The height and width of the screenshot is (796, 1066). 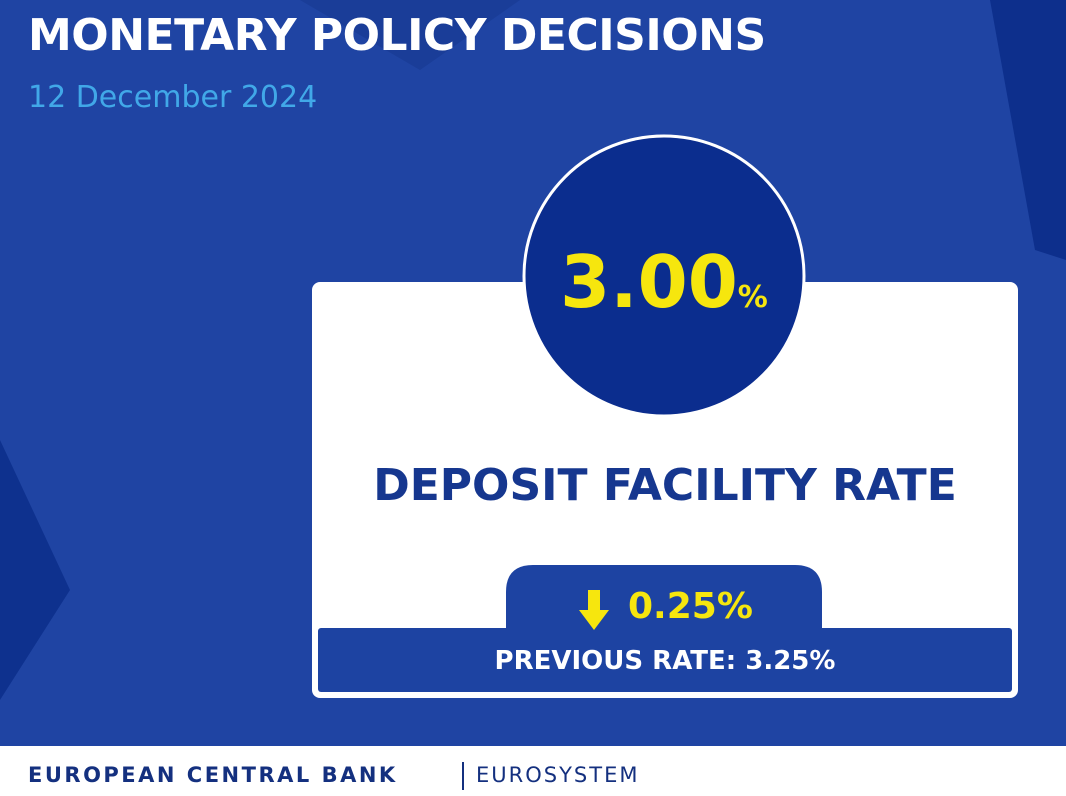 I want to click on separator, so click(x=463, y=776).